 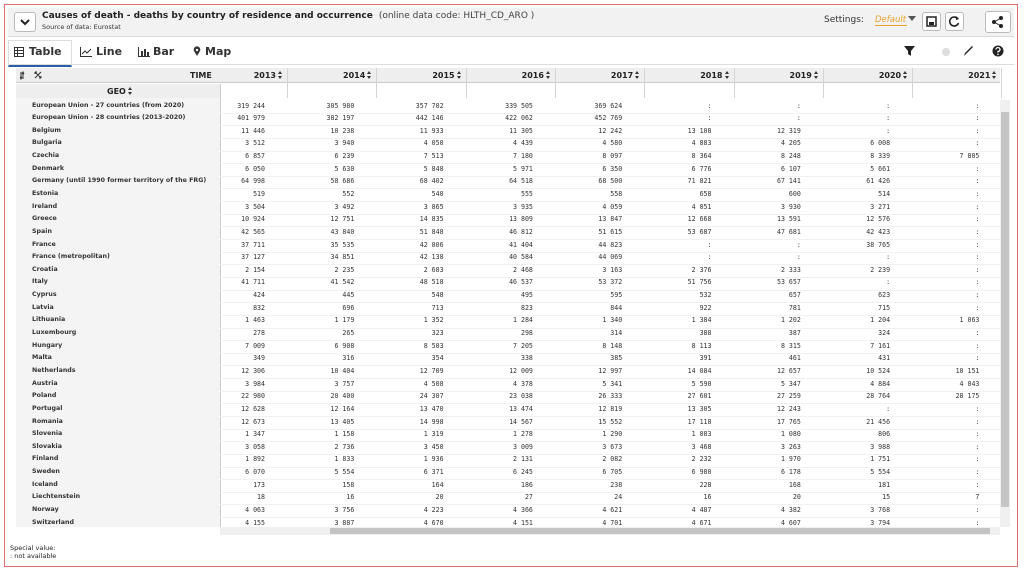 What do you see at coordinates (259, 307) in the screenshot?
I see `cell-value: 832` at bounding box center [259, 307].